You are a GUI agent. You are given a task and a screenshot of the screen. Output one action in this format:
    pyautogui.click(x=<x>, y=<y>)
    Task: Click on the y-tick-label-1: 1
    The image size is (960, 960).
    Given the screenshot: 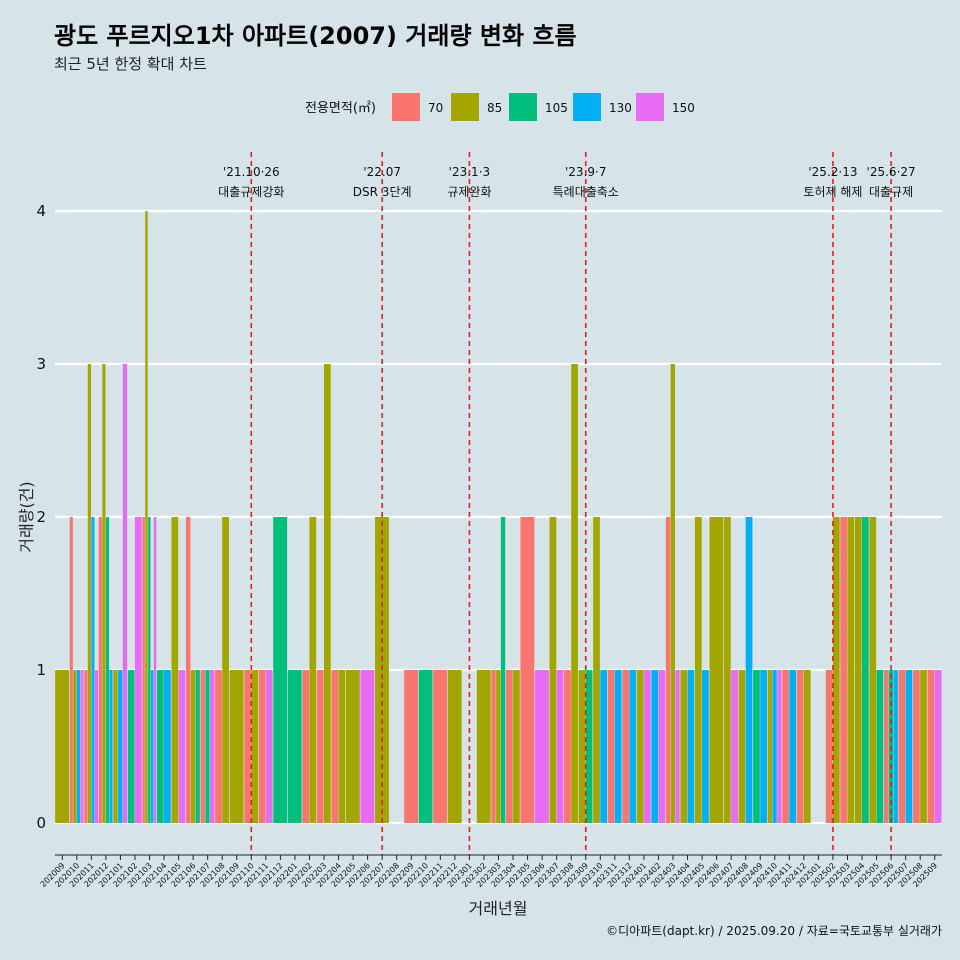 What is the action you would take?
    pyautogui.click(x=41, y=670)
    